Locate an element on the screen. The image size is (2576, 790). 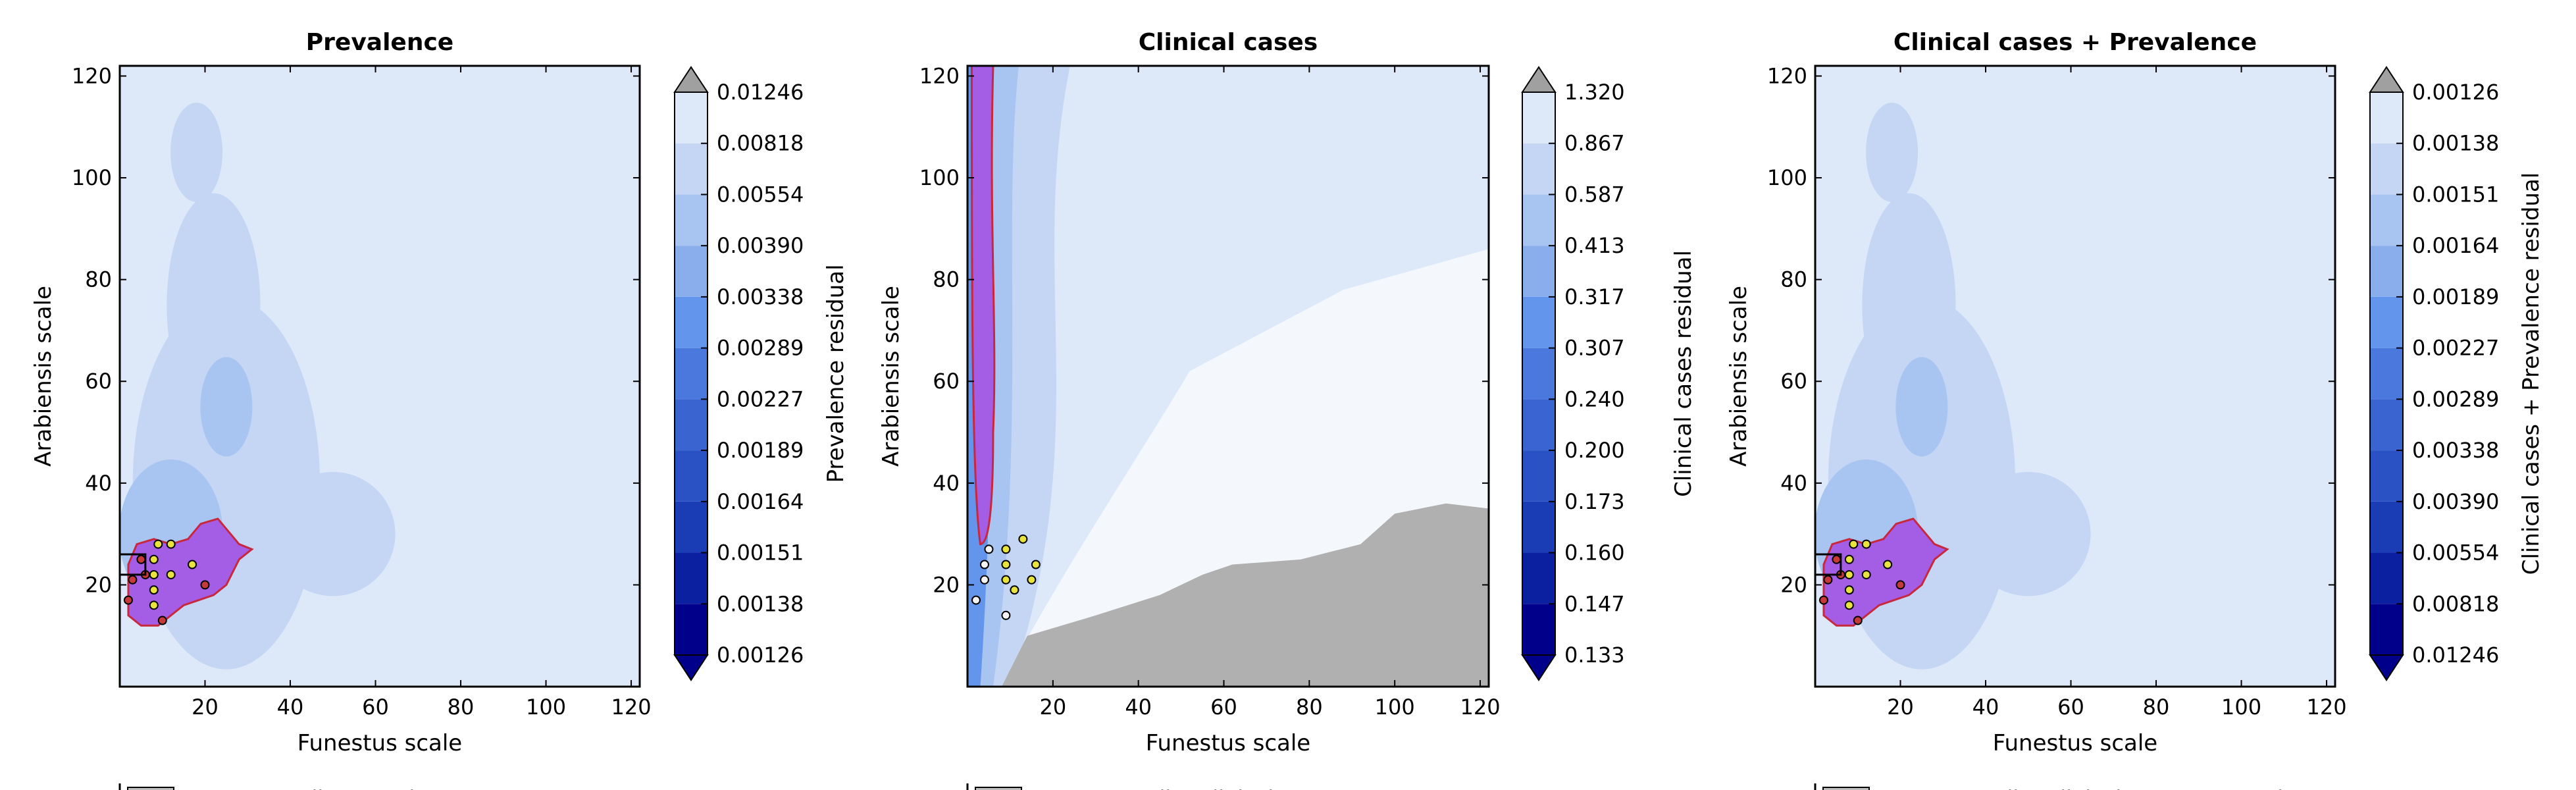
colorbar-tick-label: 0.00164 is located at coordinates (760, 502).